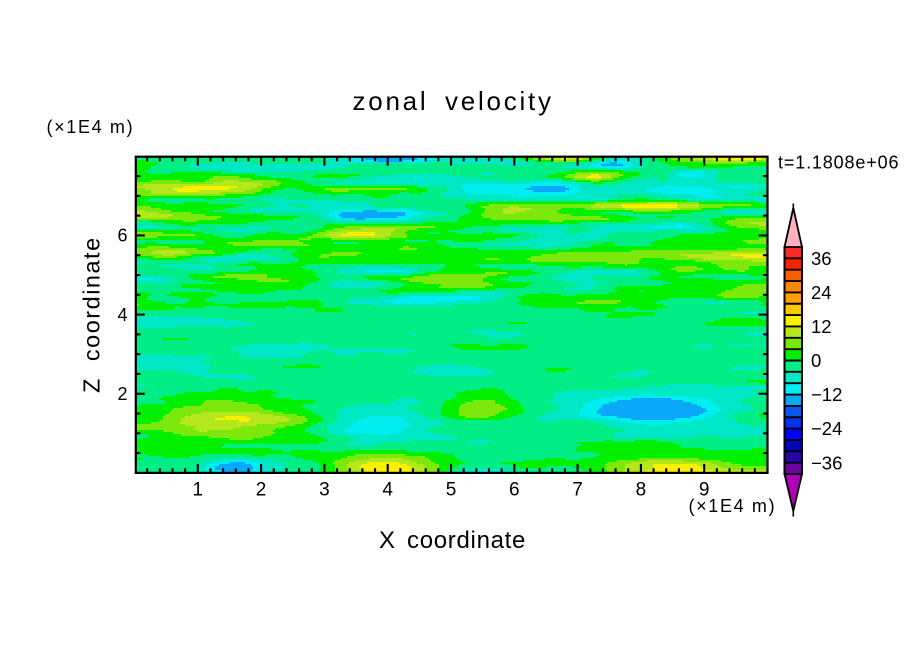 The image size is (904, 654). Describe the element at coordinates (826, 428) in the screenshot. I see `svg-text: −24` at that location.